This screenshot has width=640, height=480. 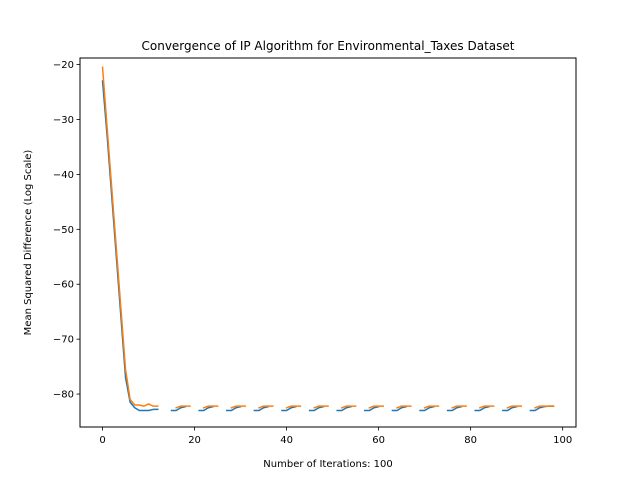 What do you see at coordinates (194, 440) in the screenshot?
I see `x-tick-label: 20` at bounding box center [194, 440].